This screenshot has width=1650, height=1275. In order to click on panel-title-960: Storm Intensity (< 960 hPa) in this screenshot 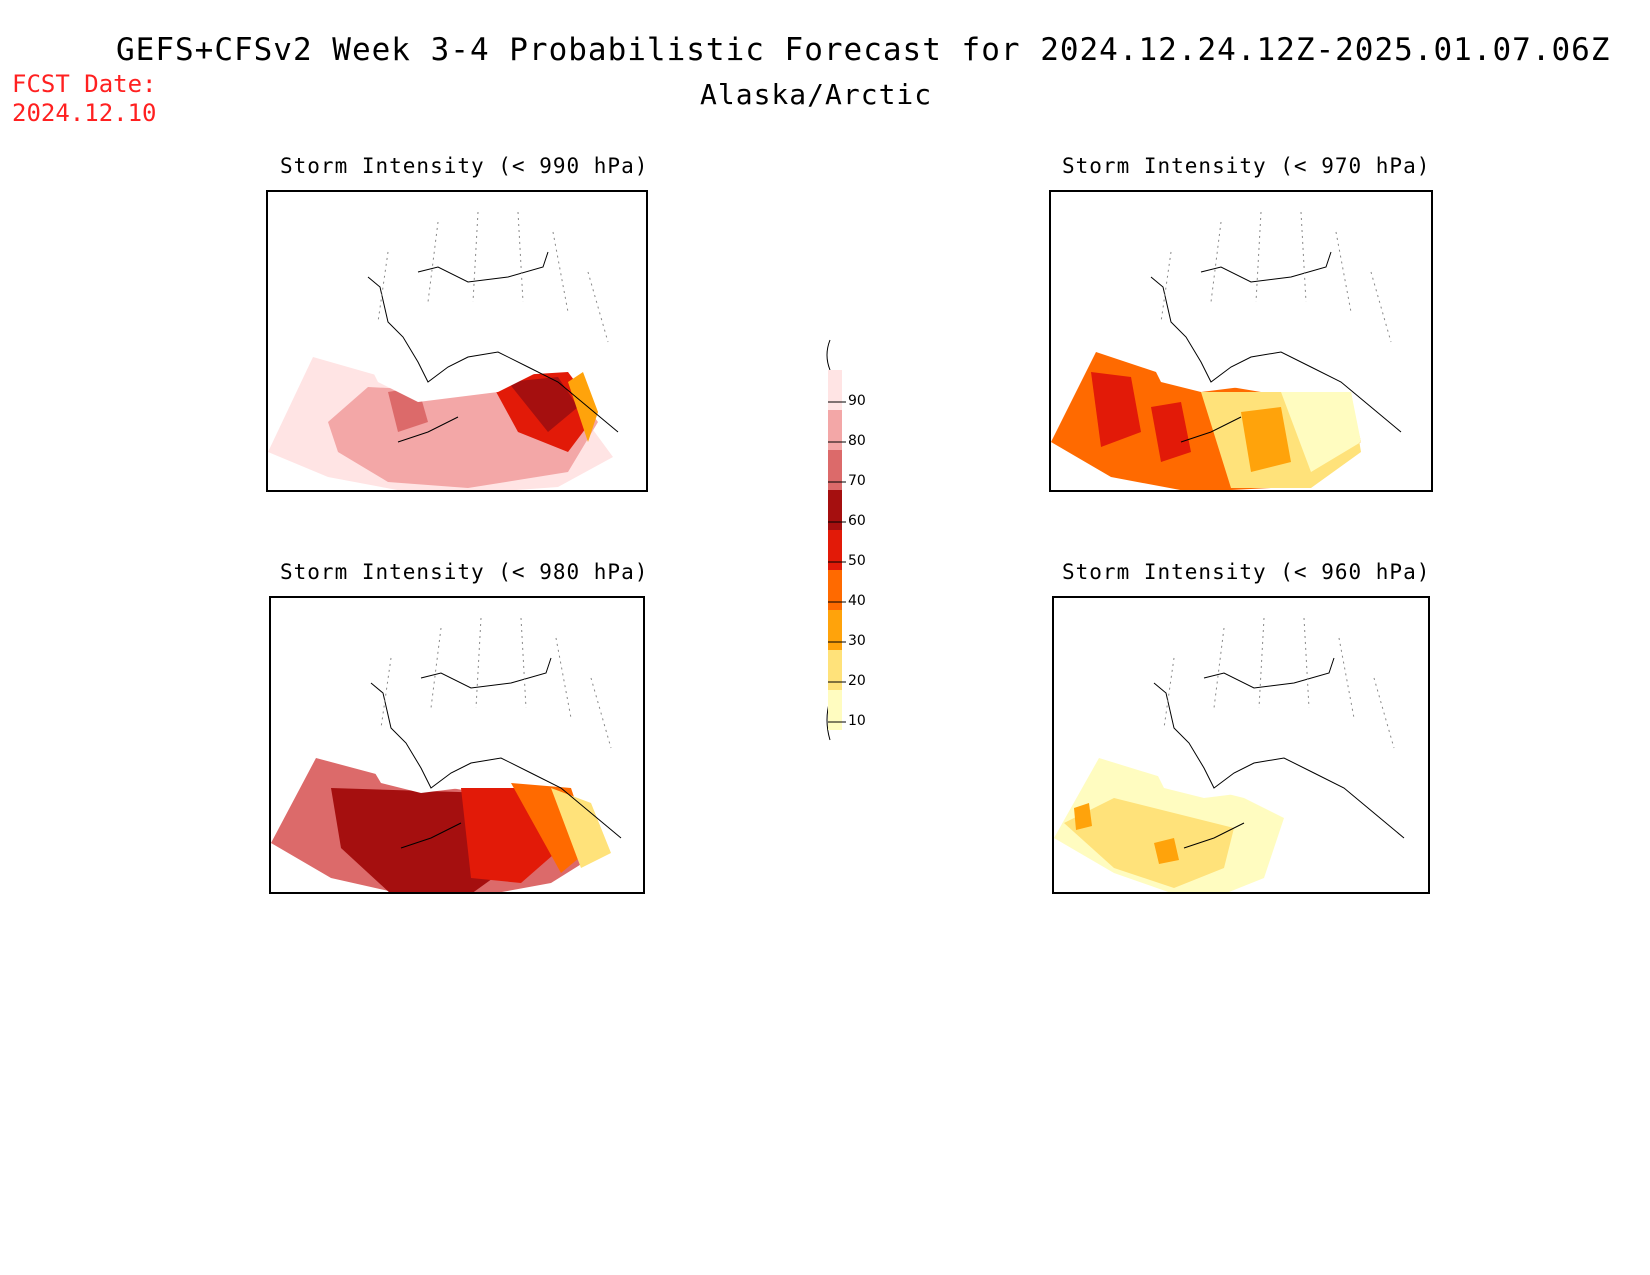, I will do `click(1246, 572)`.